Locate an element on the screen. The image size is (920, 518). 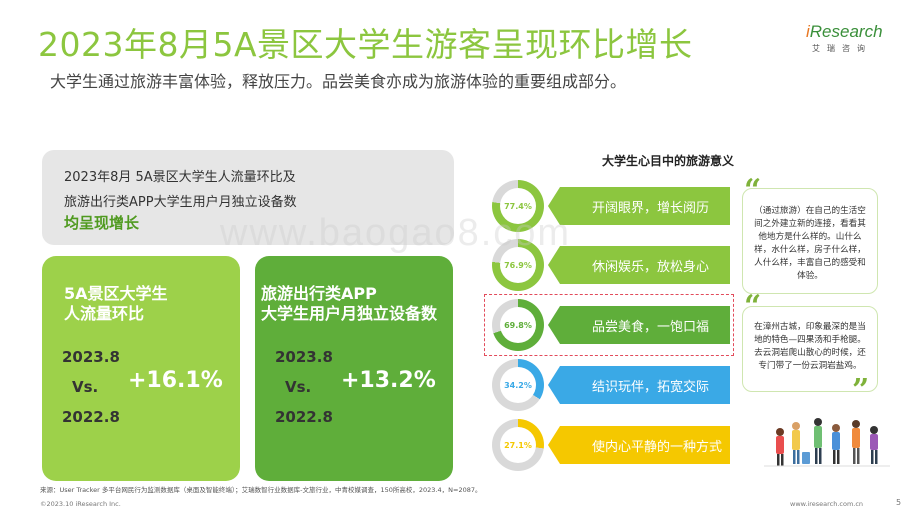
quote-mark-close-icon: ” is located at coordinates (861, 390).